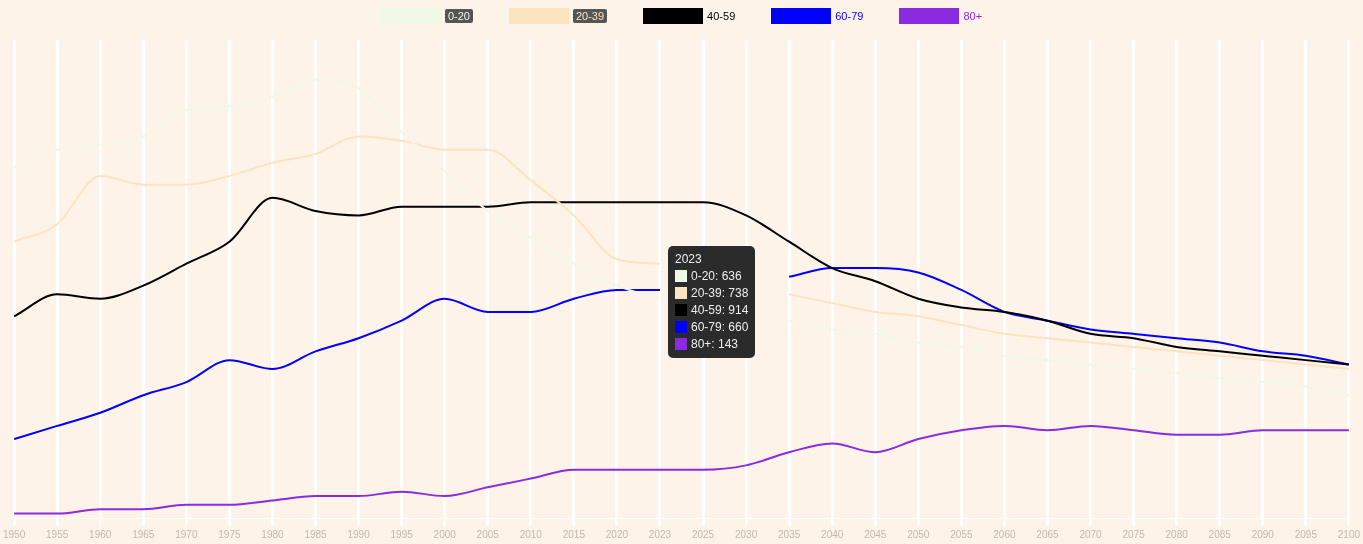  What do you see at coordinates (359, 534) in the screenshot?
I see `x-tick-label: 1990` at bounding box center [359, 534].